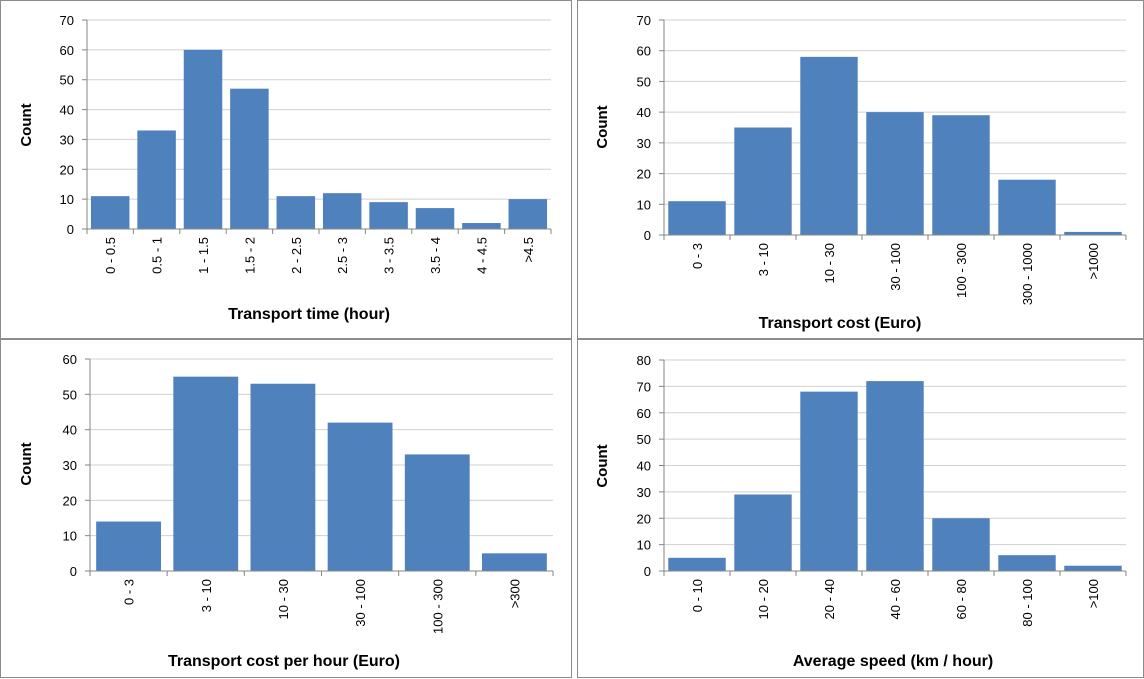  Describe the element at coordinates (203, 255) in the screenshot. I see `x-tick-label: 1 - 1.5` at that location.